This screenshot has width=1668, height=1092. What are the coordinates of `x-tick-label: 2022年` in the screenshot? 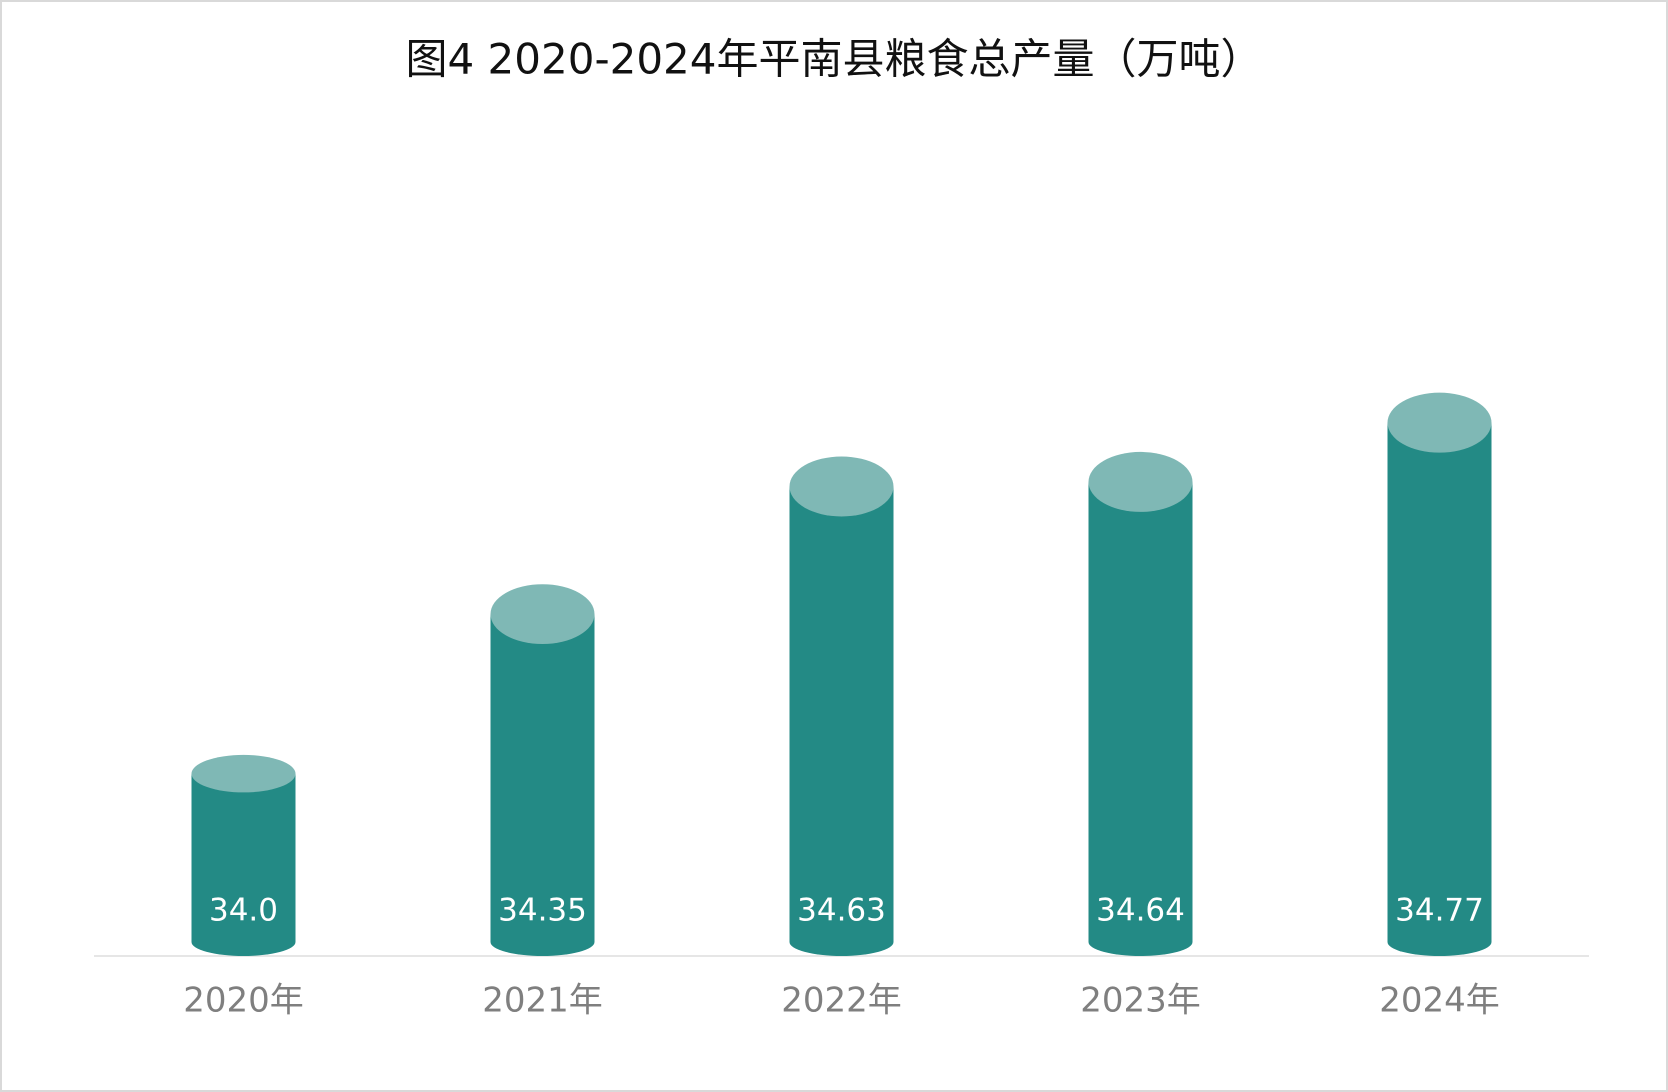 It's located at (841, 1001).